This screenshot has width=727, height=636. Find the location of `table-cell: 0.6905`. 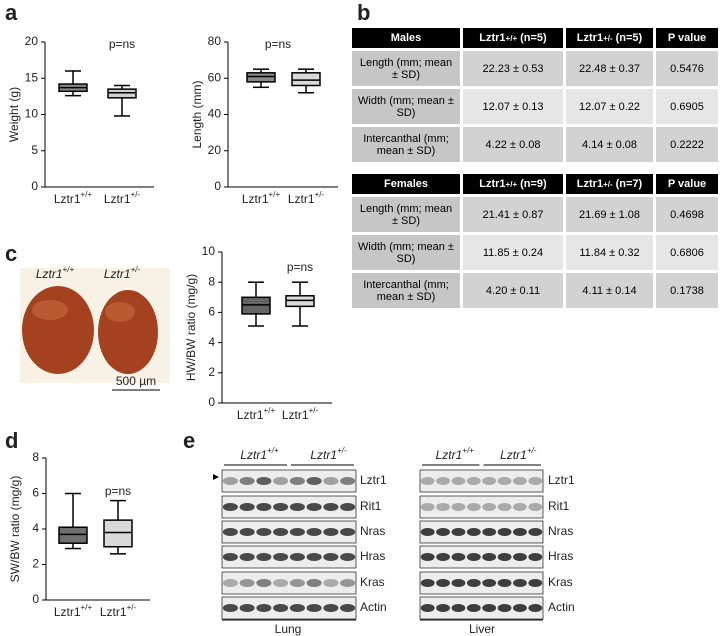

table-cell: 0.6905 is located at coordinates (687, 106).